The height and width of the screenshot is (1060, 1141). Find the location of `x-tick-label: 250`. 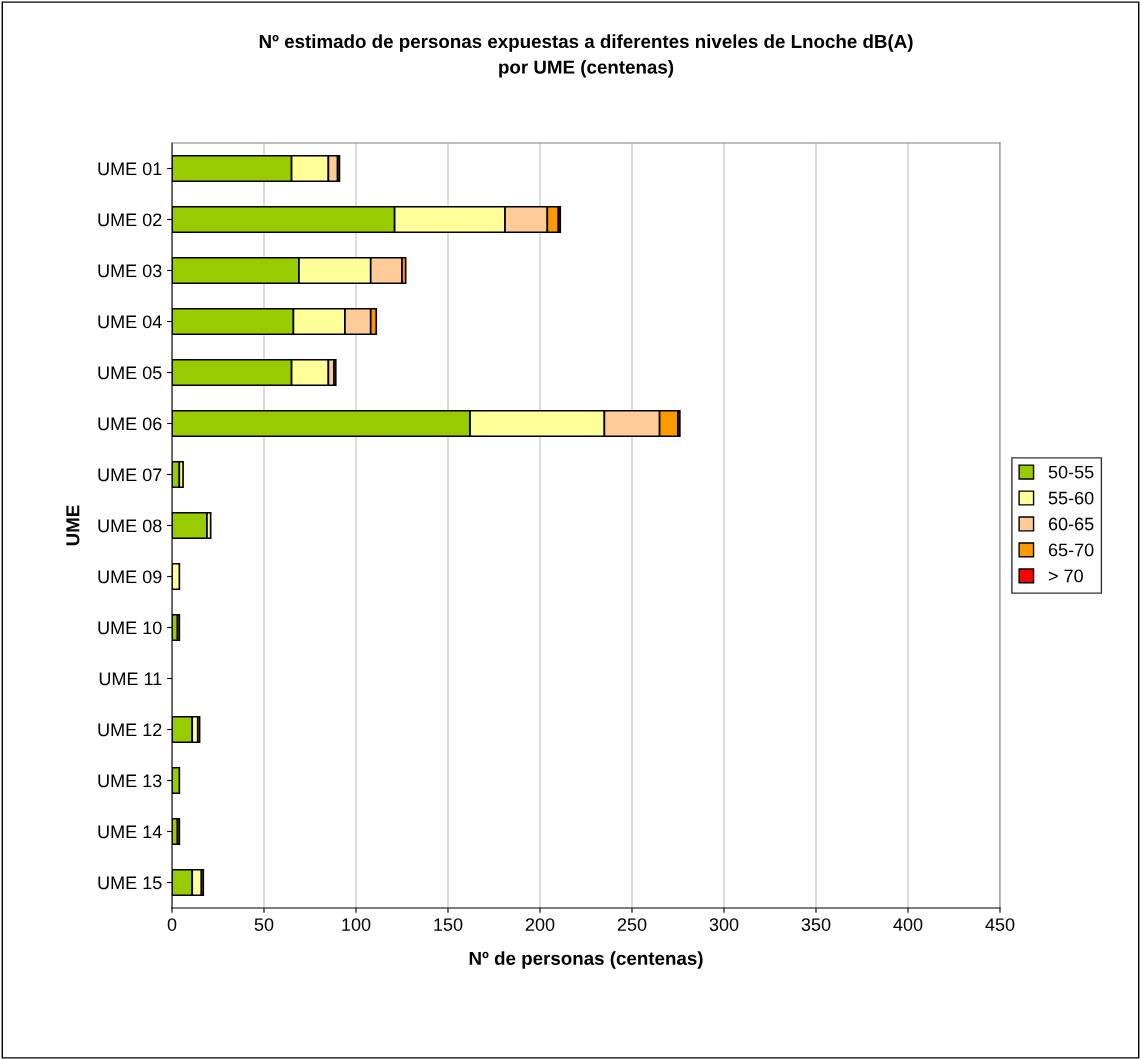

x-tick-label: 250 is located at coordinates (632, 924).